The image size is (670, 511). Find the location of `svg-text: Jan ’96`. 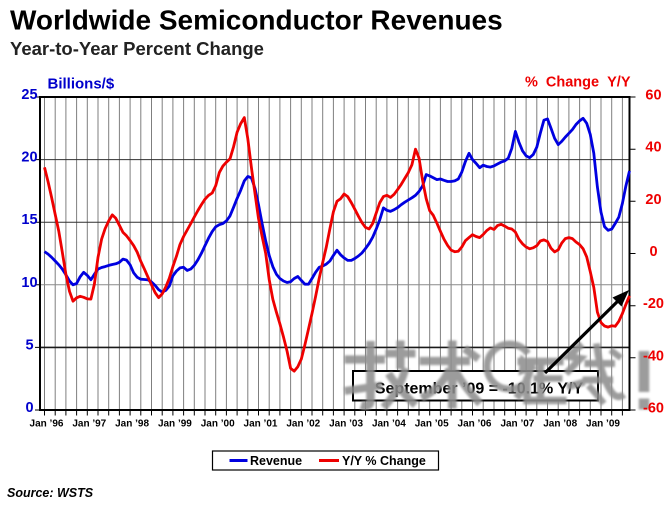

svg-text: Jan ’96 is located at coordinates (47, 424).